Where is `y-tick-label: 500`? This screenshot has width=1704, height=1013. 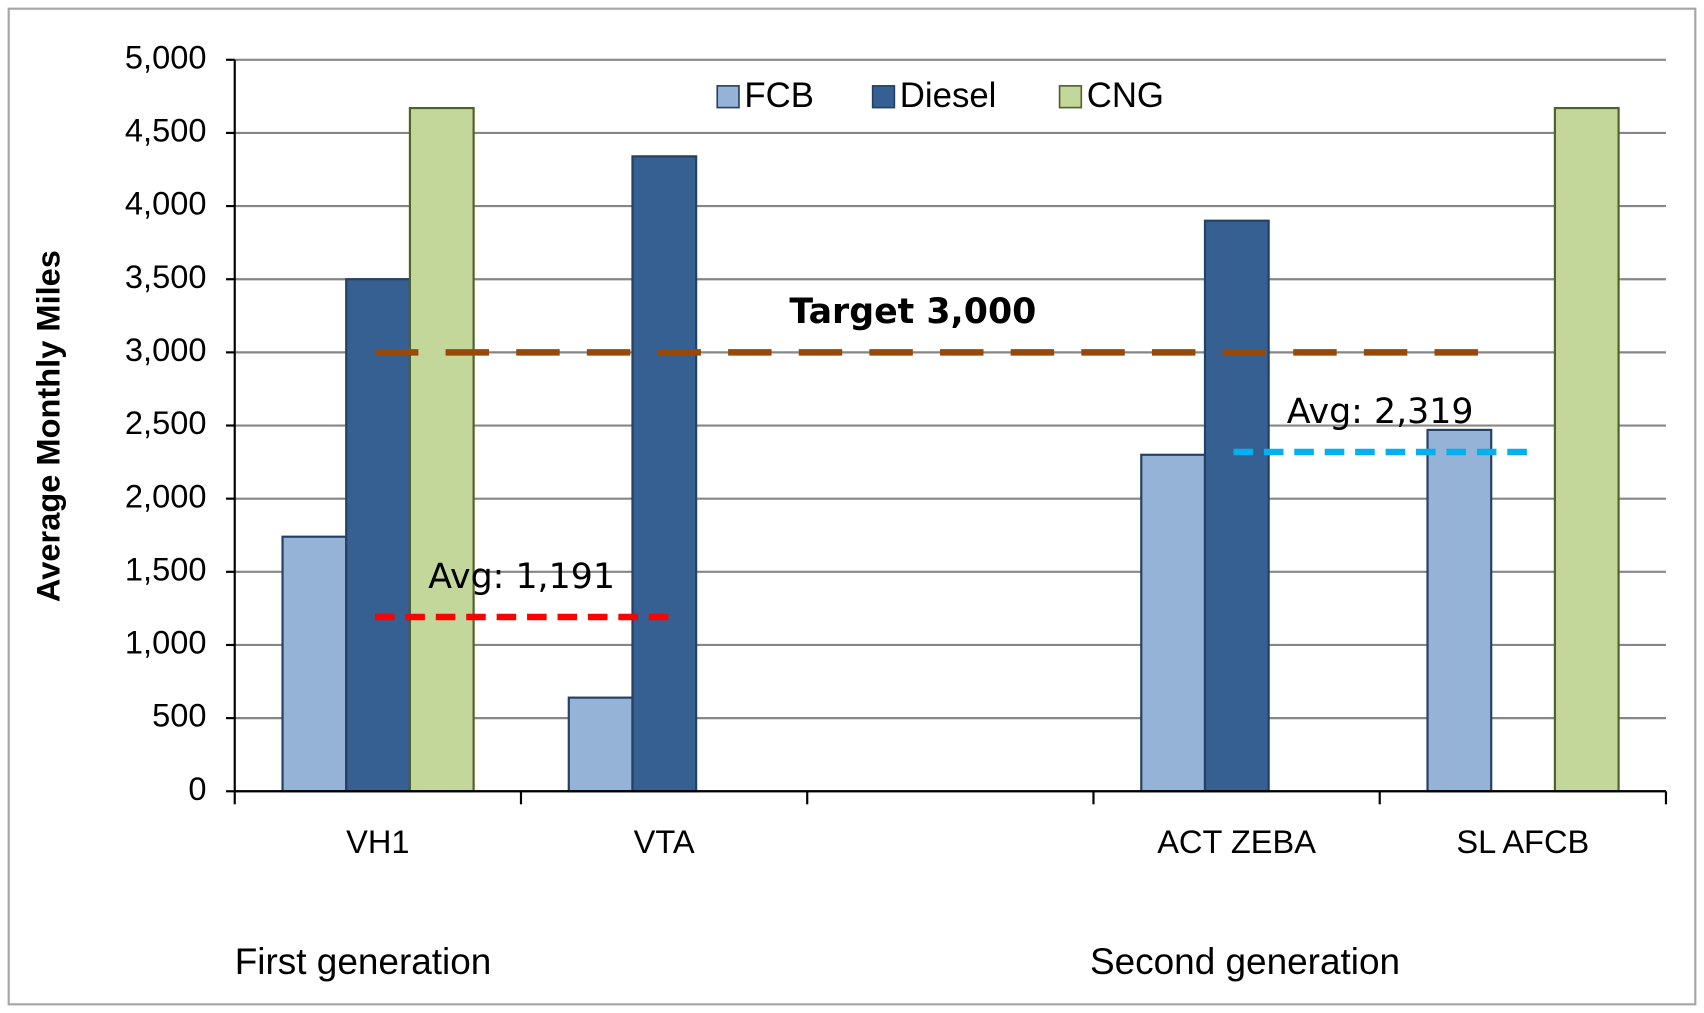
y-tick-label: 500 is located at coordinates (179, 715).